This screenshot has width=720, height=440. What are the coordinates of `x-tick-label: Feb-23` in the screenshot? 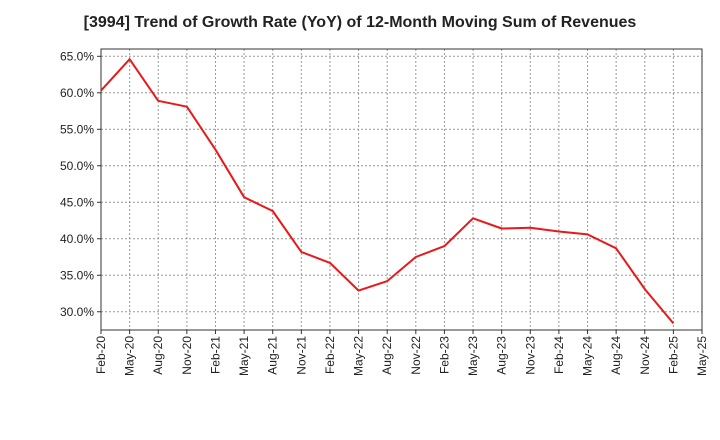 It's located at (444, 355).